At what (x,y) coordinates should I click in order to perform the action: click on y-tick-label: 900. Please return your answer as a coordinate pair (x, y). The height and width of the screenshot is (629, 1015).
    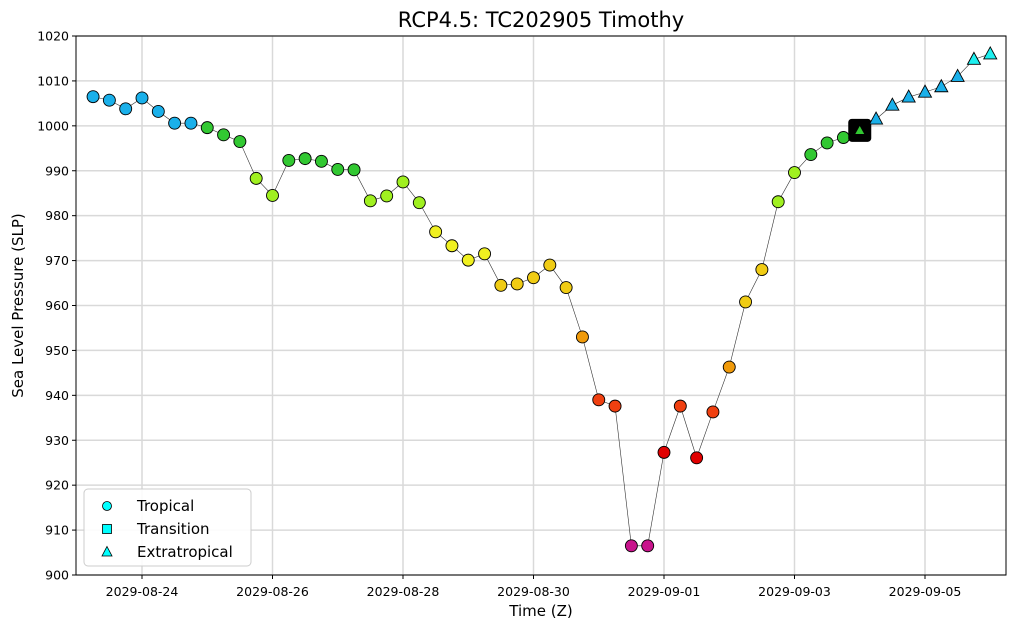
    Looking at the image, I should click on (57, 575).